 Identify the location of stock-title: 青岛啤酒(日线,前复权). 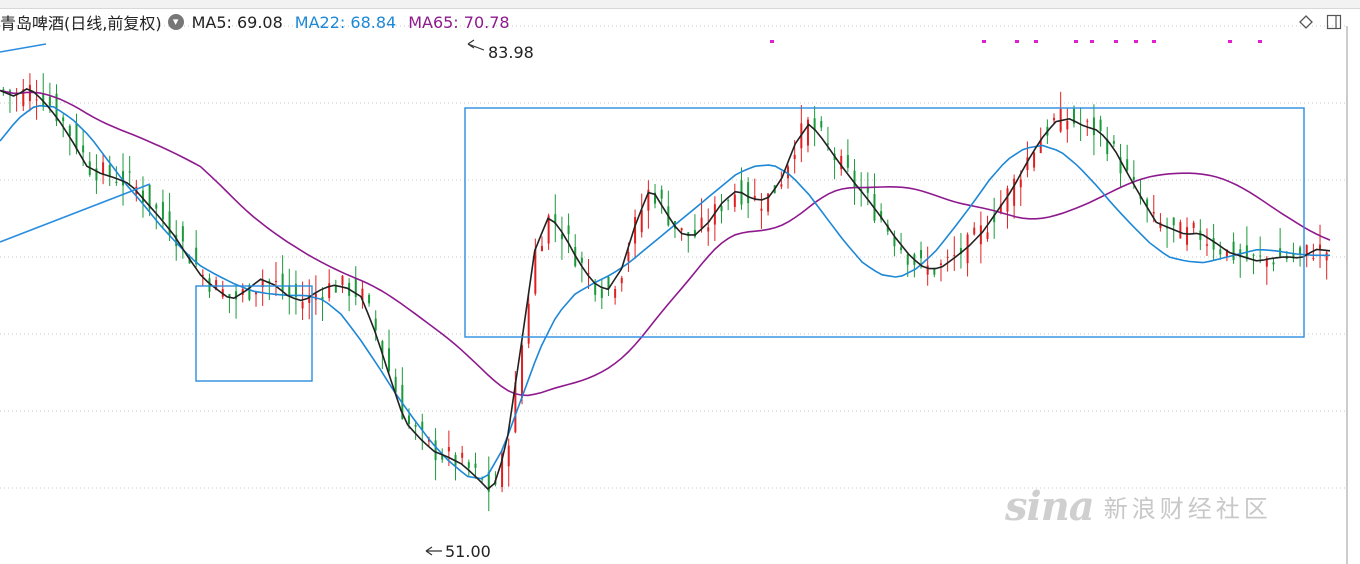
(81, 23).